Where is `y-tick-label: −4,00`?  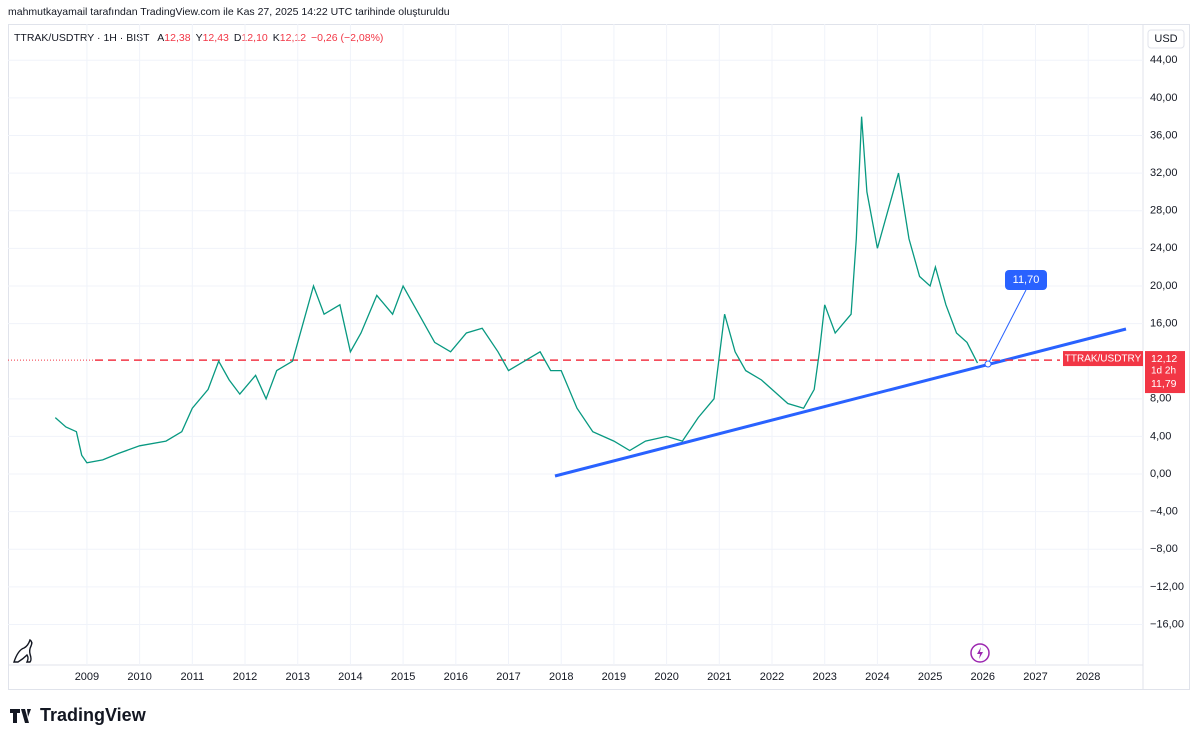
y-tick-label: −4,00 is located at coordinates (1164, 512).